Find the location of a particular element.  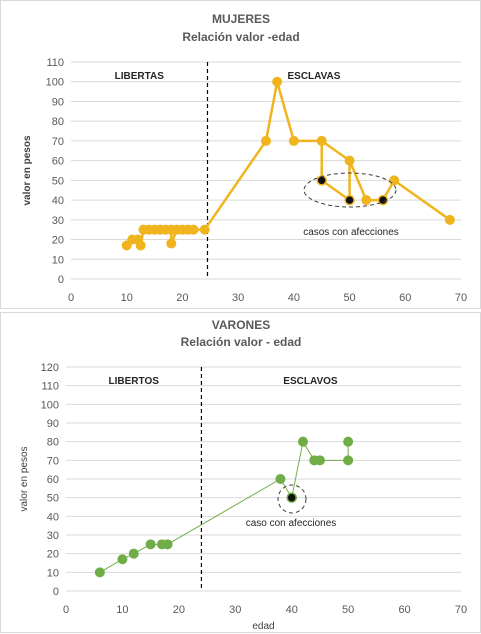

region-label-right: ESCLAVAS is located at coordinates (313, 76).